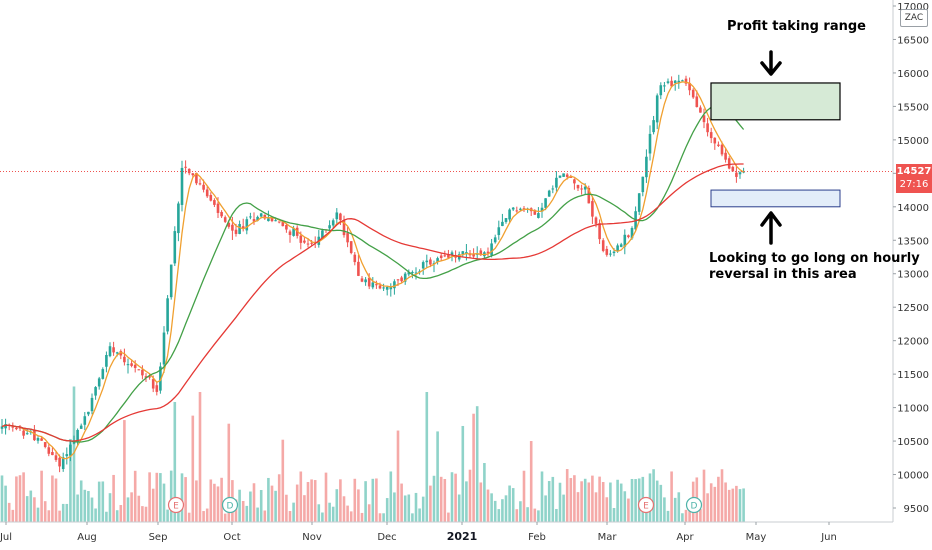 This screenshot has width=932, height=550. What do you see at coordinates (913, 375) in the screenshot?
I see `y-tick-label: 11500` at bounding box center [913, 375].